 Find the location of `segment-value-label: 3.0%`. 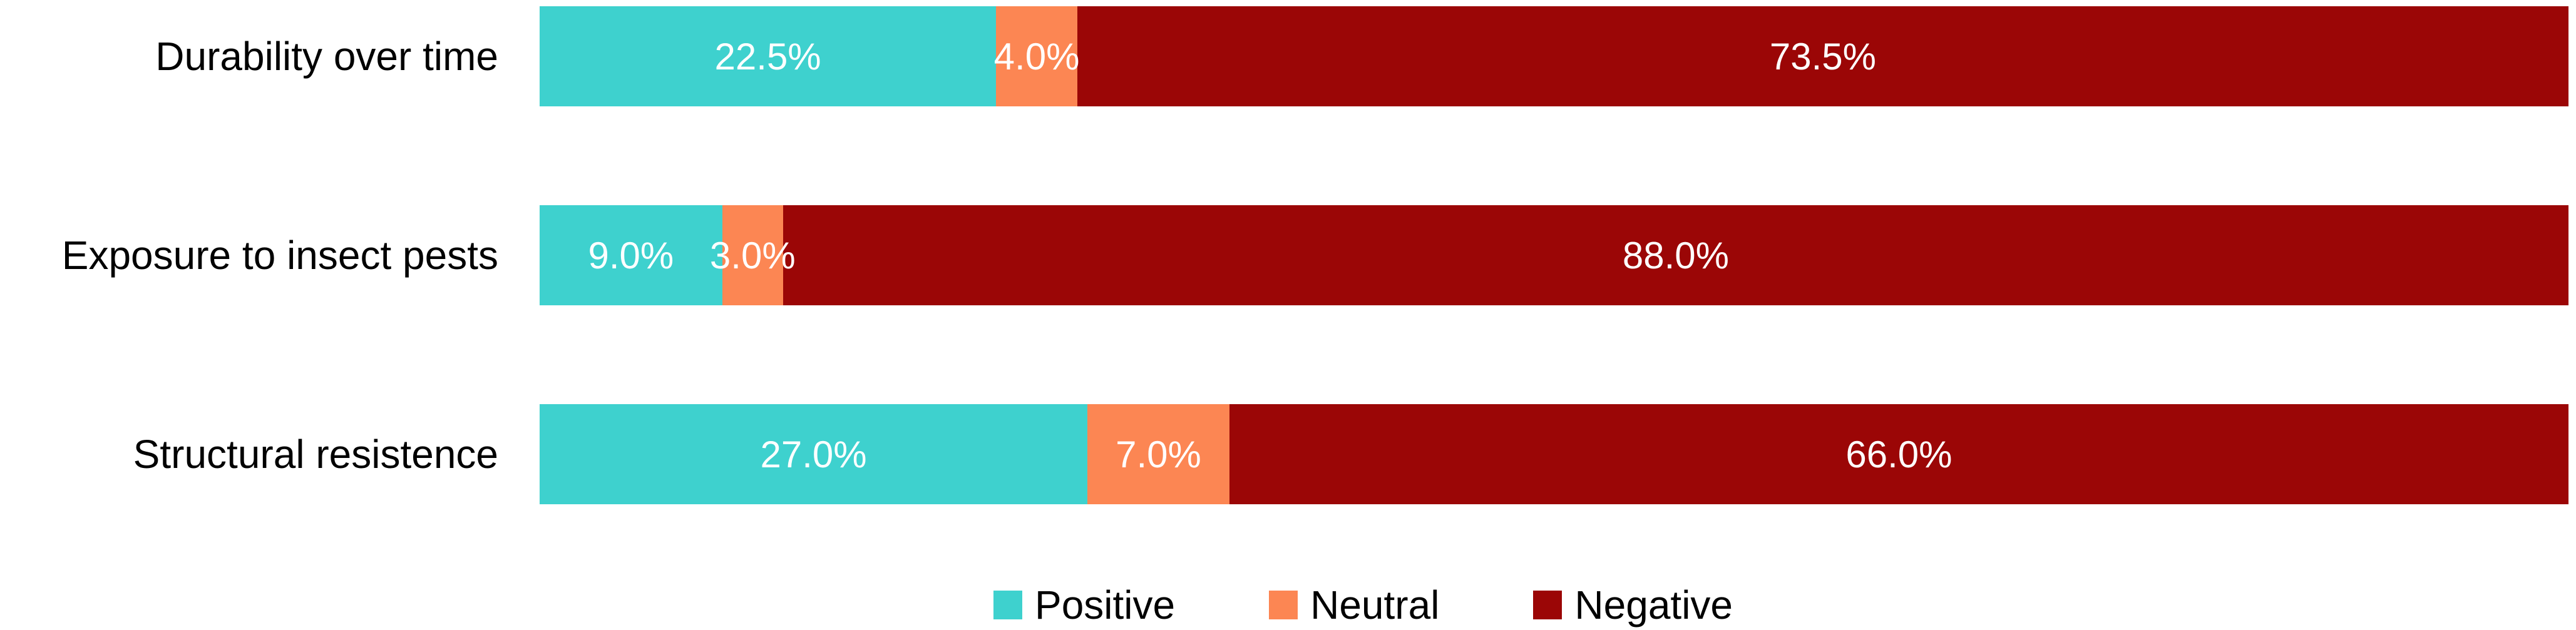

segment-value-label: 3.0% is located at coordinates (752, 255).